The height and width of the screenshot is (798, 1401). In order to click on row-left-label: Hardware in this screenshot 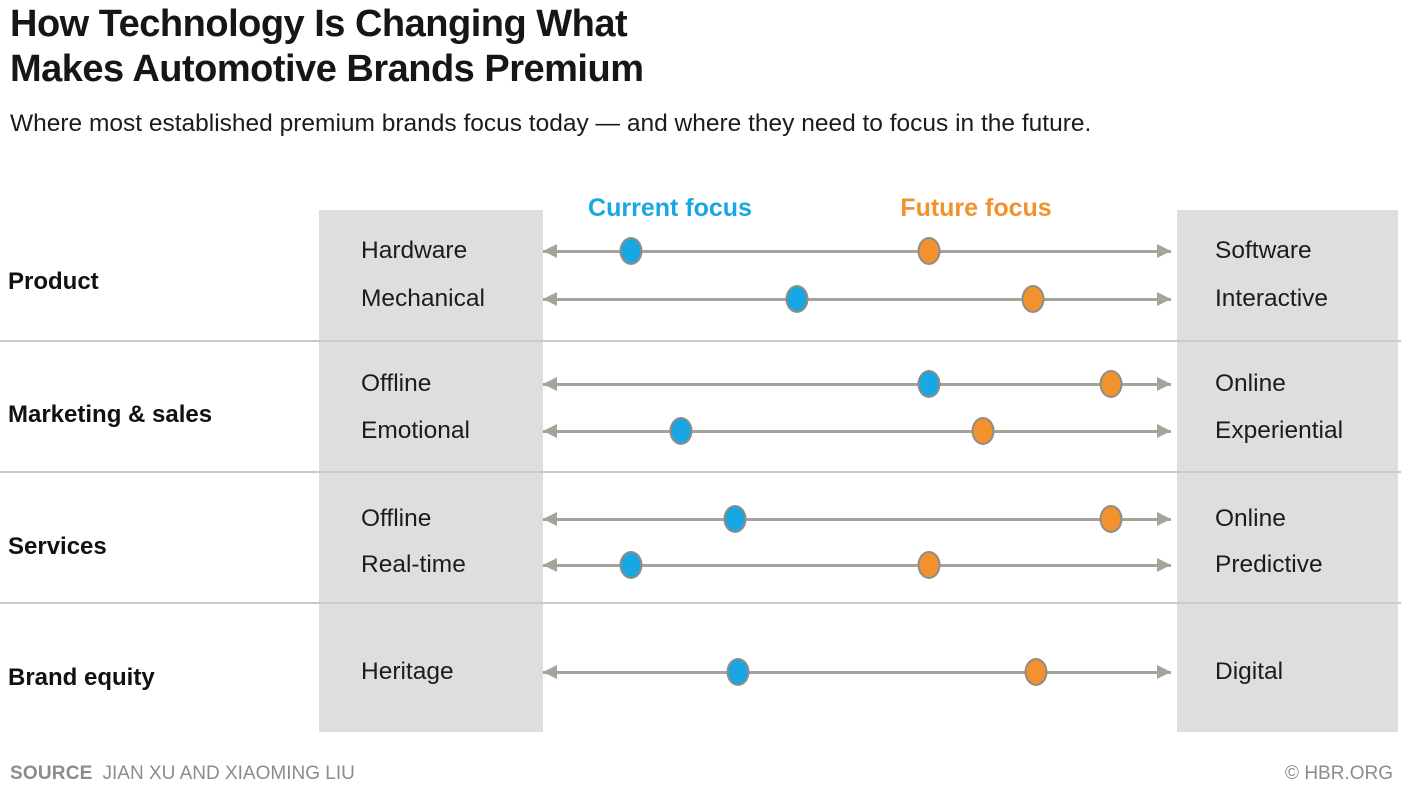, I will do `click(414, 250)`.